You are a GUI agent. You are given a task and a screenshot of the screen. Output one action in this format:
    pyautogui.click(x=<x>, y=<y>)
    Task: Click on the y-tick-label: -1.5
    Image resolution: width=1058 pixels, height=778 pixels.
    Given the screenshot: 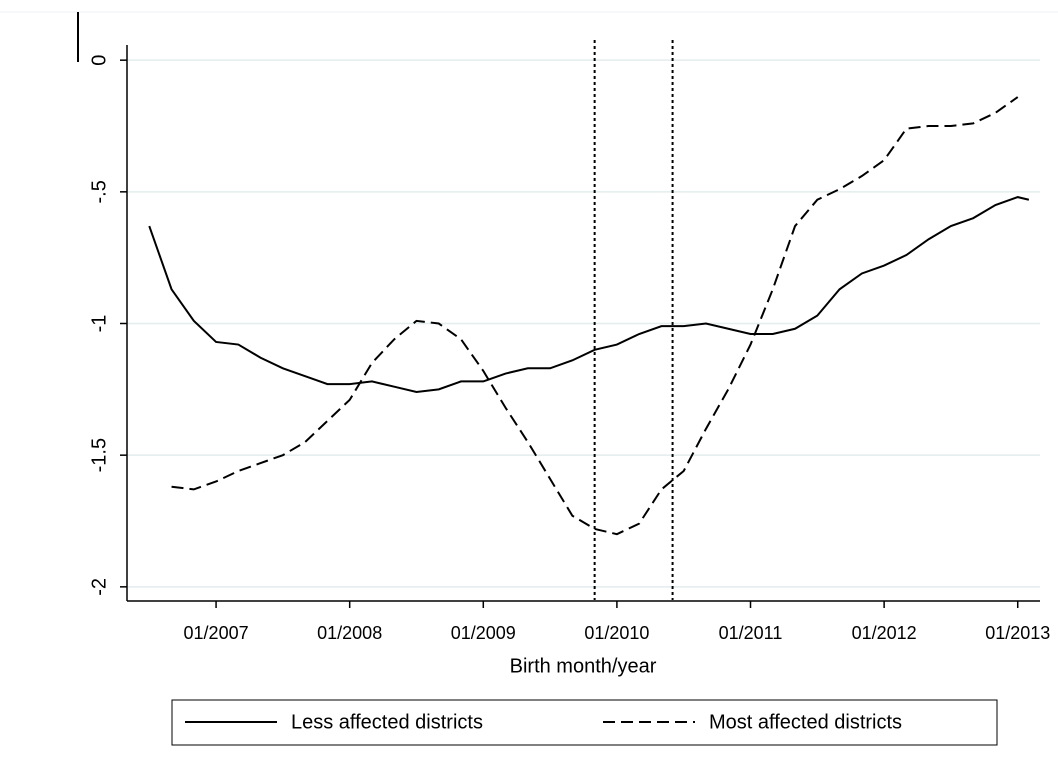 What is the action you would take?
    pyautogui.click(x=99, y=455)
    